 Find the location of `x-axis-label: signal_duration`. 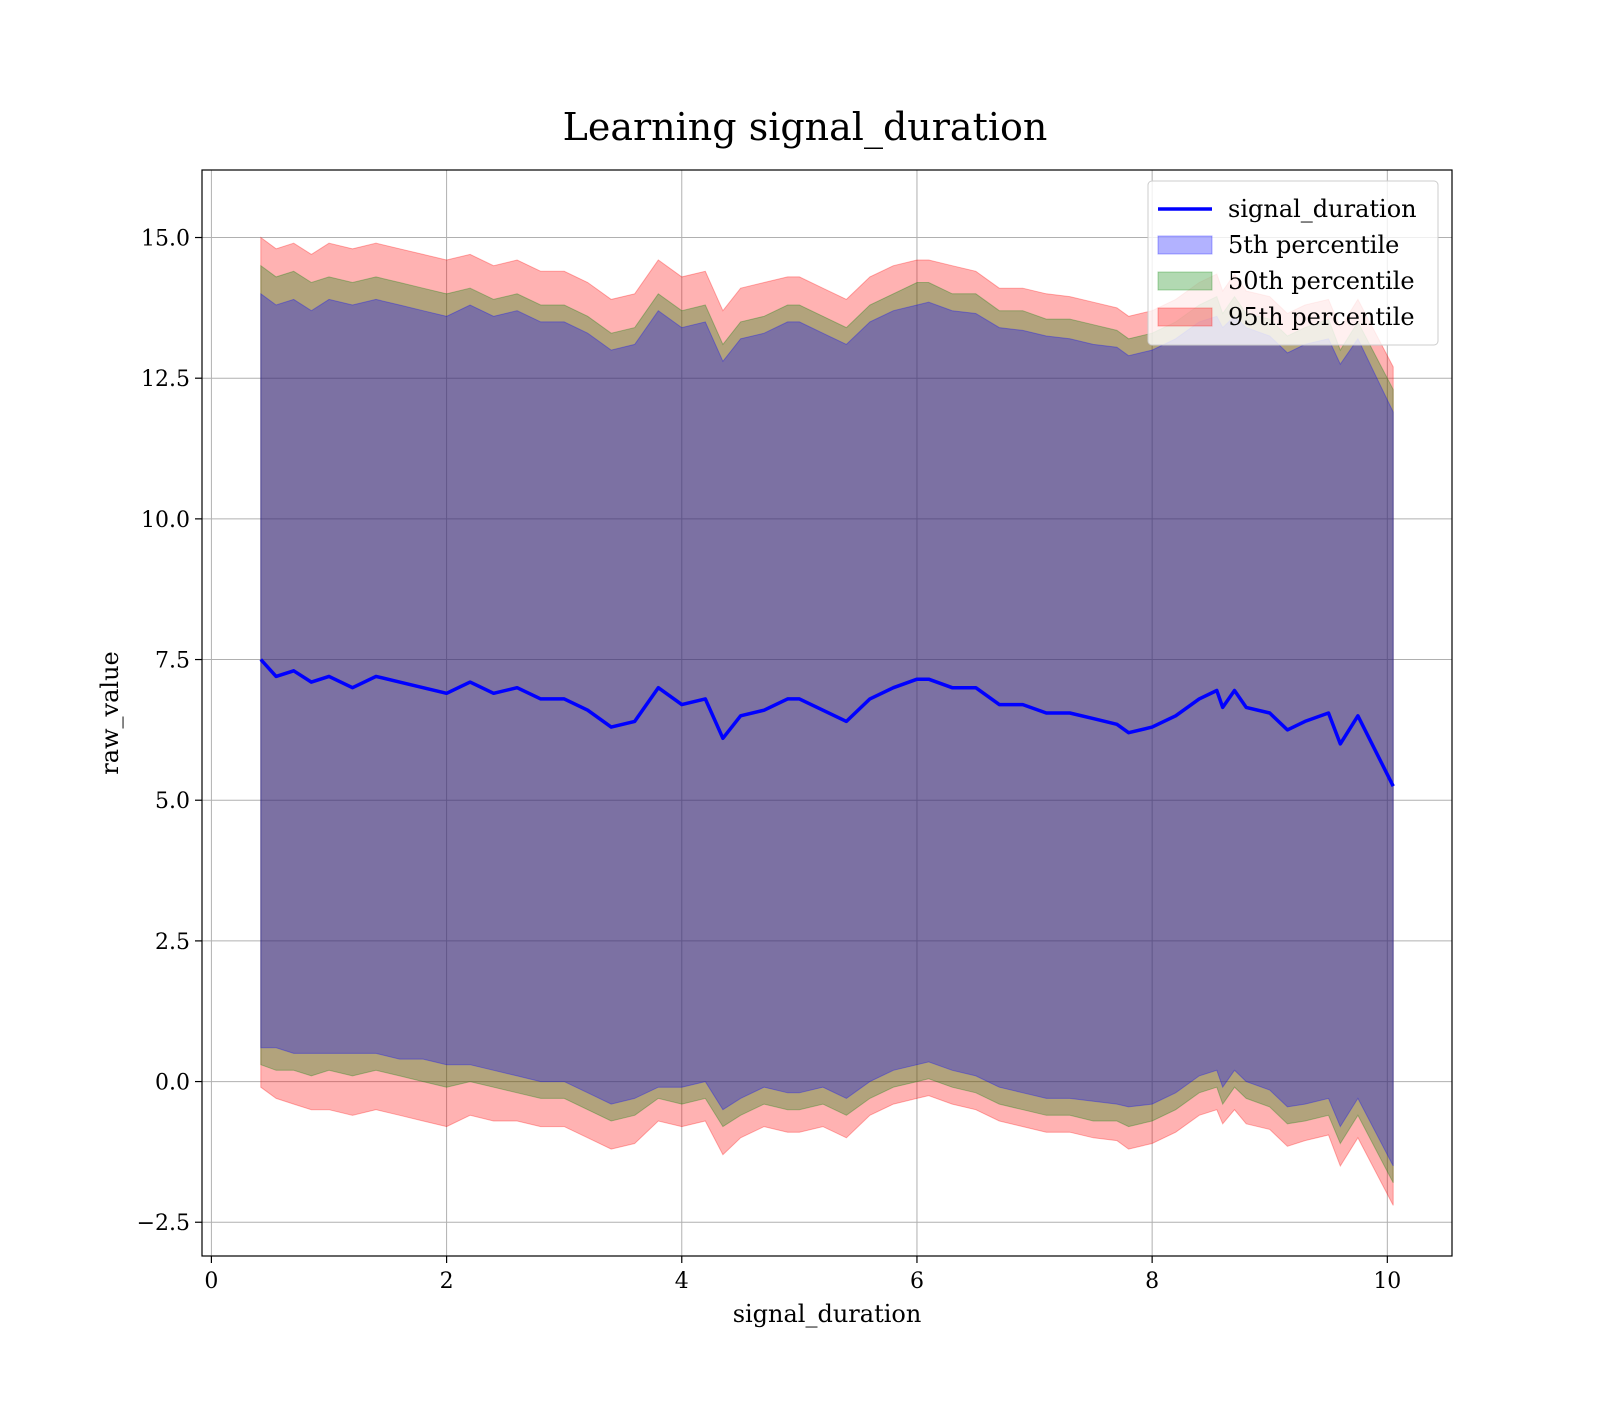

x-axis-label: signal_duration is located at coordinates (827, 1314).